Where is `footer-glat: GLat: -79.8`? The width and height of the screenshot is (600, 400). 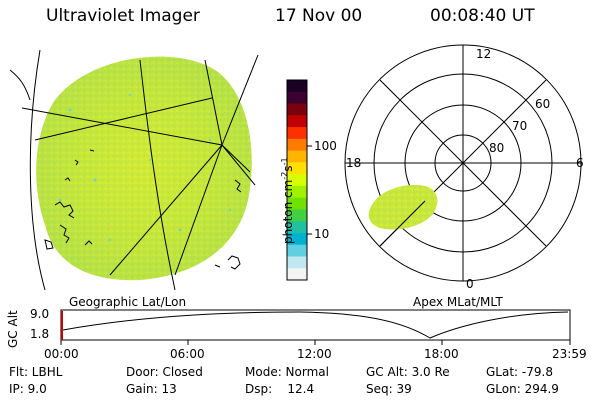 footer-glat: GLat: -79.8 is located at coordinates (519, 372).